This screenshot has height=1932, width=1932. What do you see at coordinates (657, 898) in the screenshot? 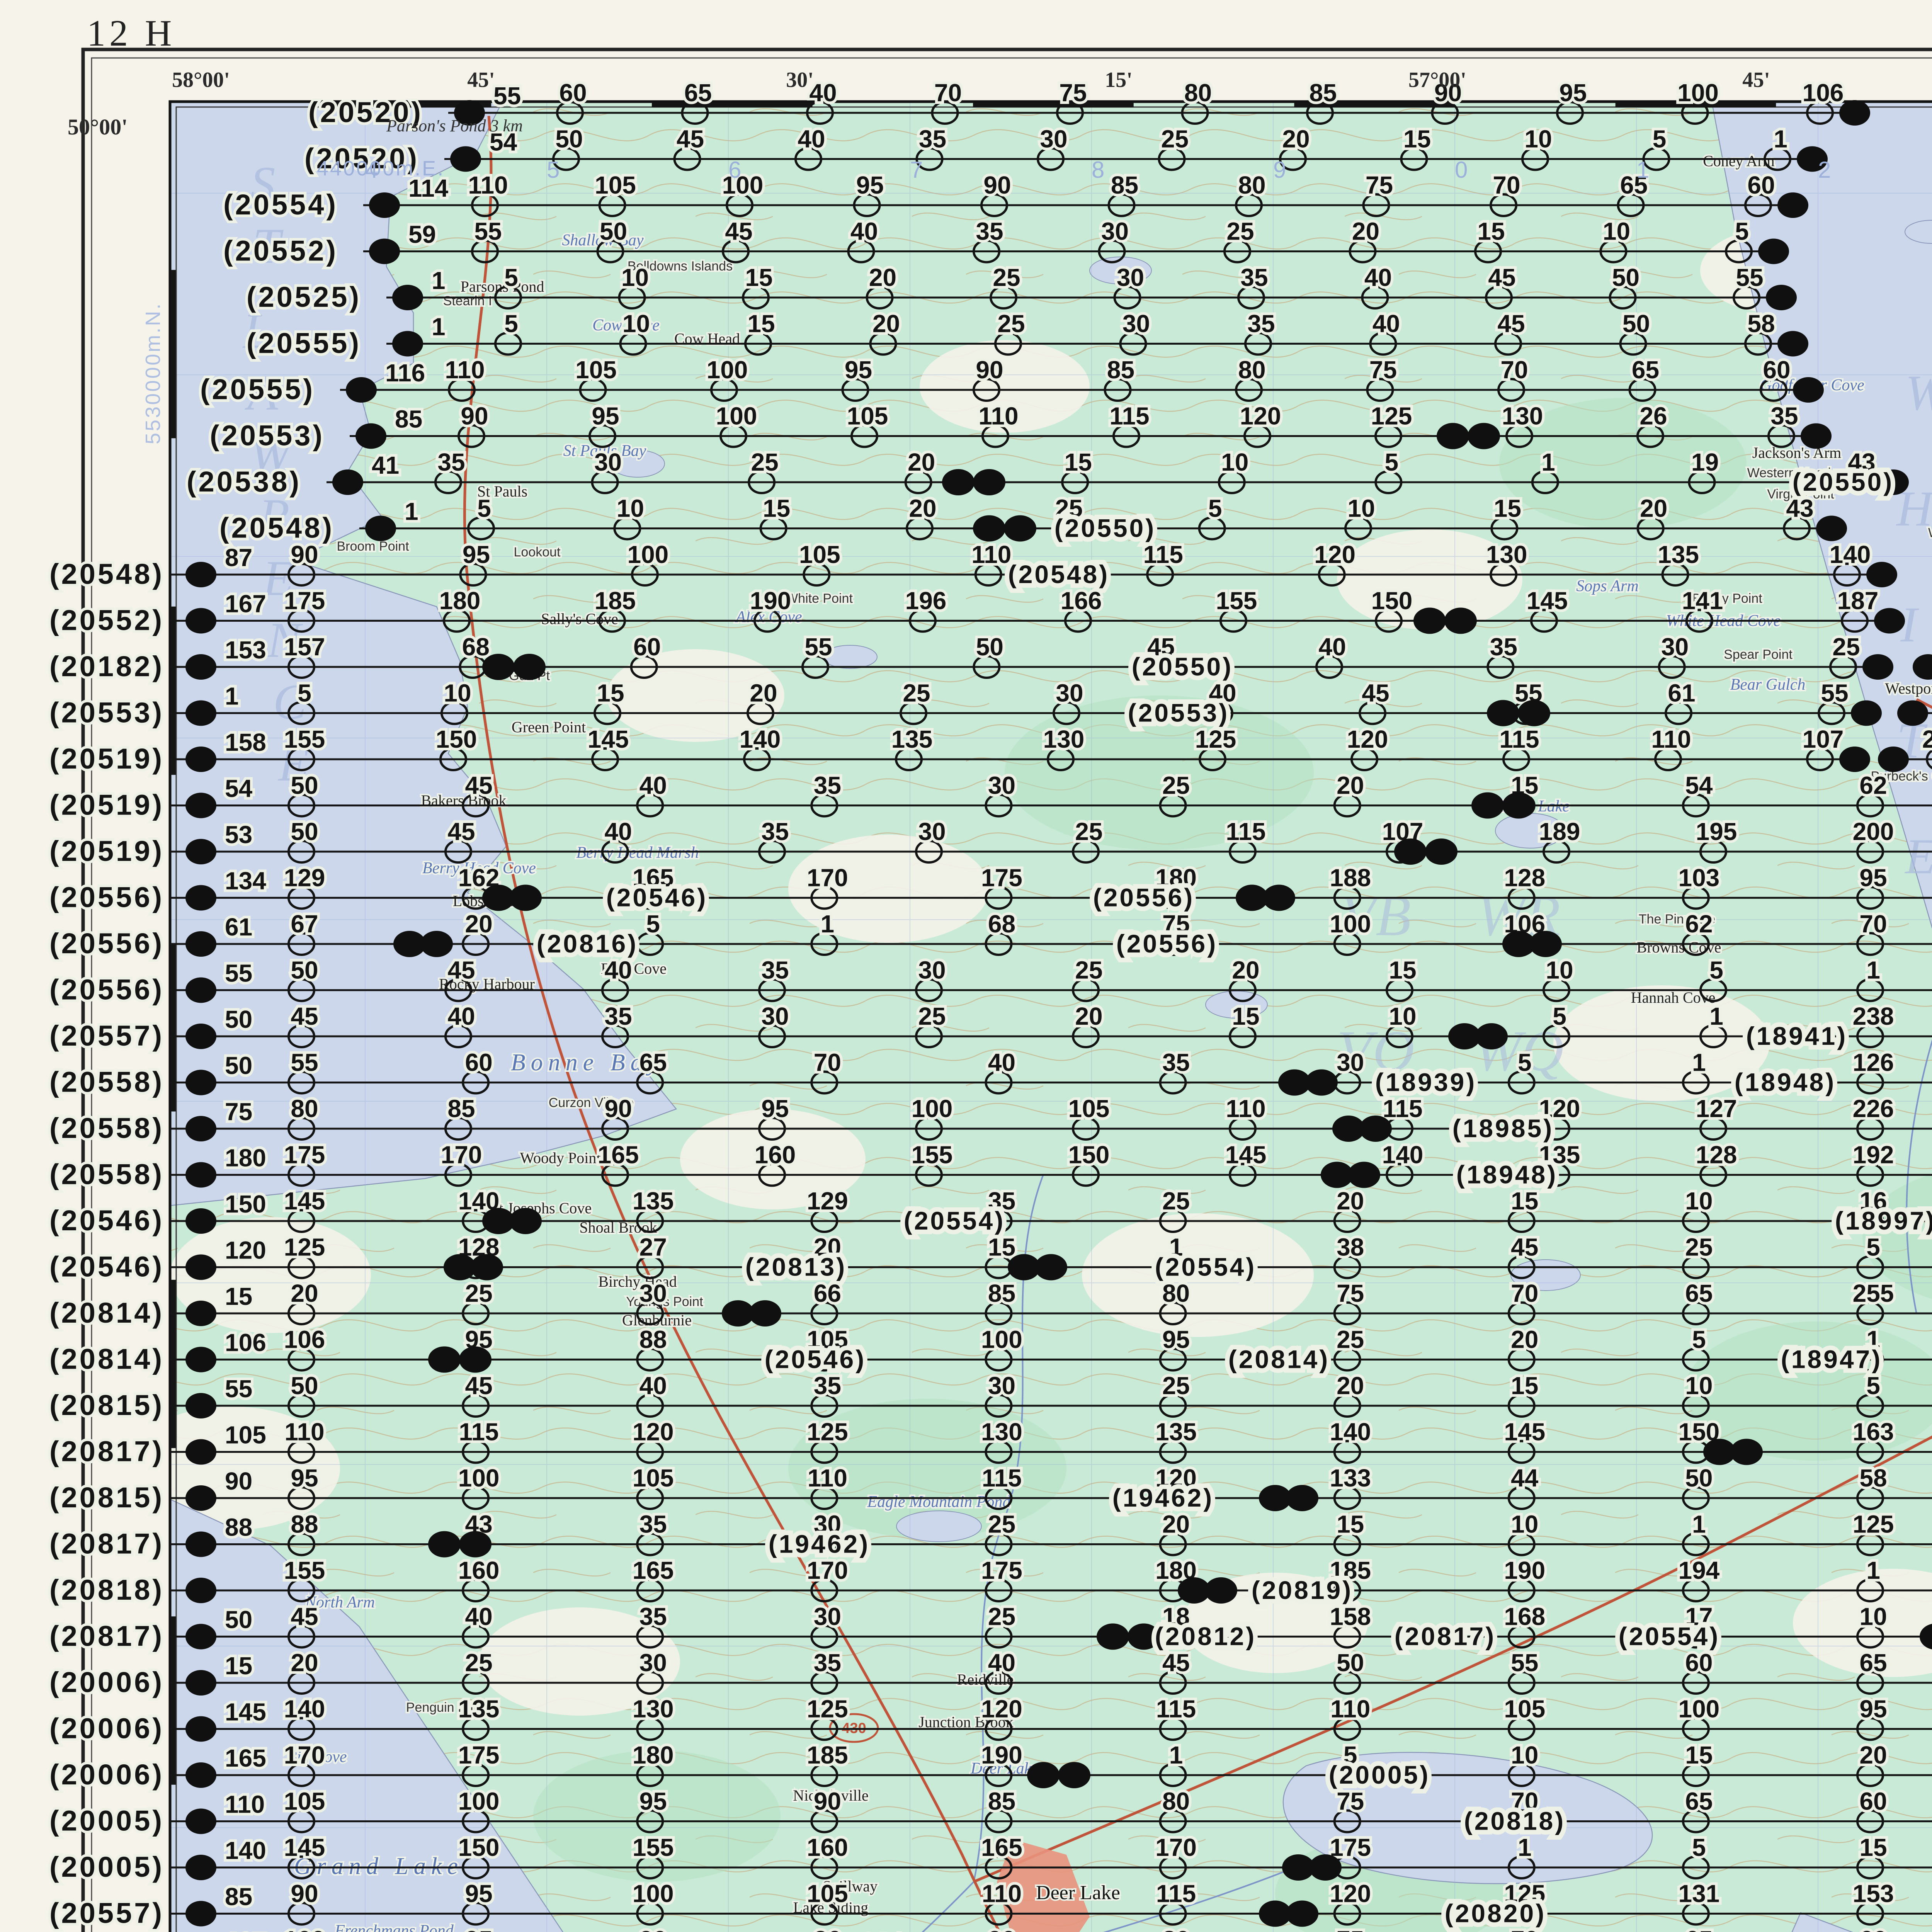
I see `line-number-mid: (20546)` at bounding box center [657, 898].